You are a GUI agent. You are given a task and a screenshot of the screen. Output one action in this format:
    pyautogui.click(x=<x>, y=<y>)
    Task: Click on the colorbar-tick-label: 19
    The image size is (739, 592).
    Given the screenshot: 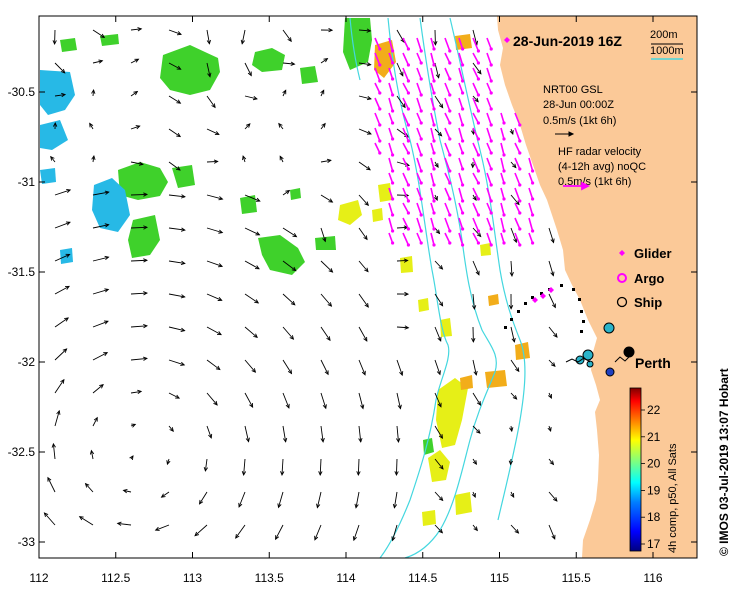 What is the action you would take?
    pyautogui.click(x=654, y=490)
    